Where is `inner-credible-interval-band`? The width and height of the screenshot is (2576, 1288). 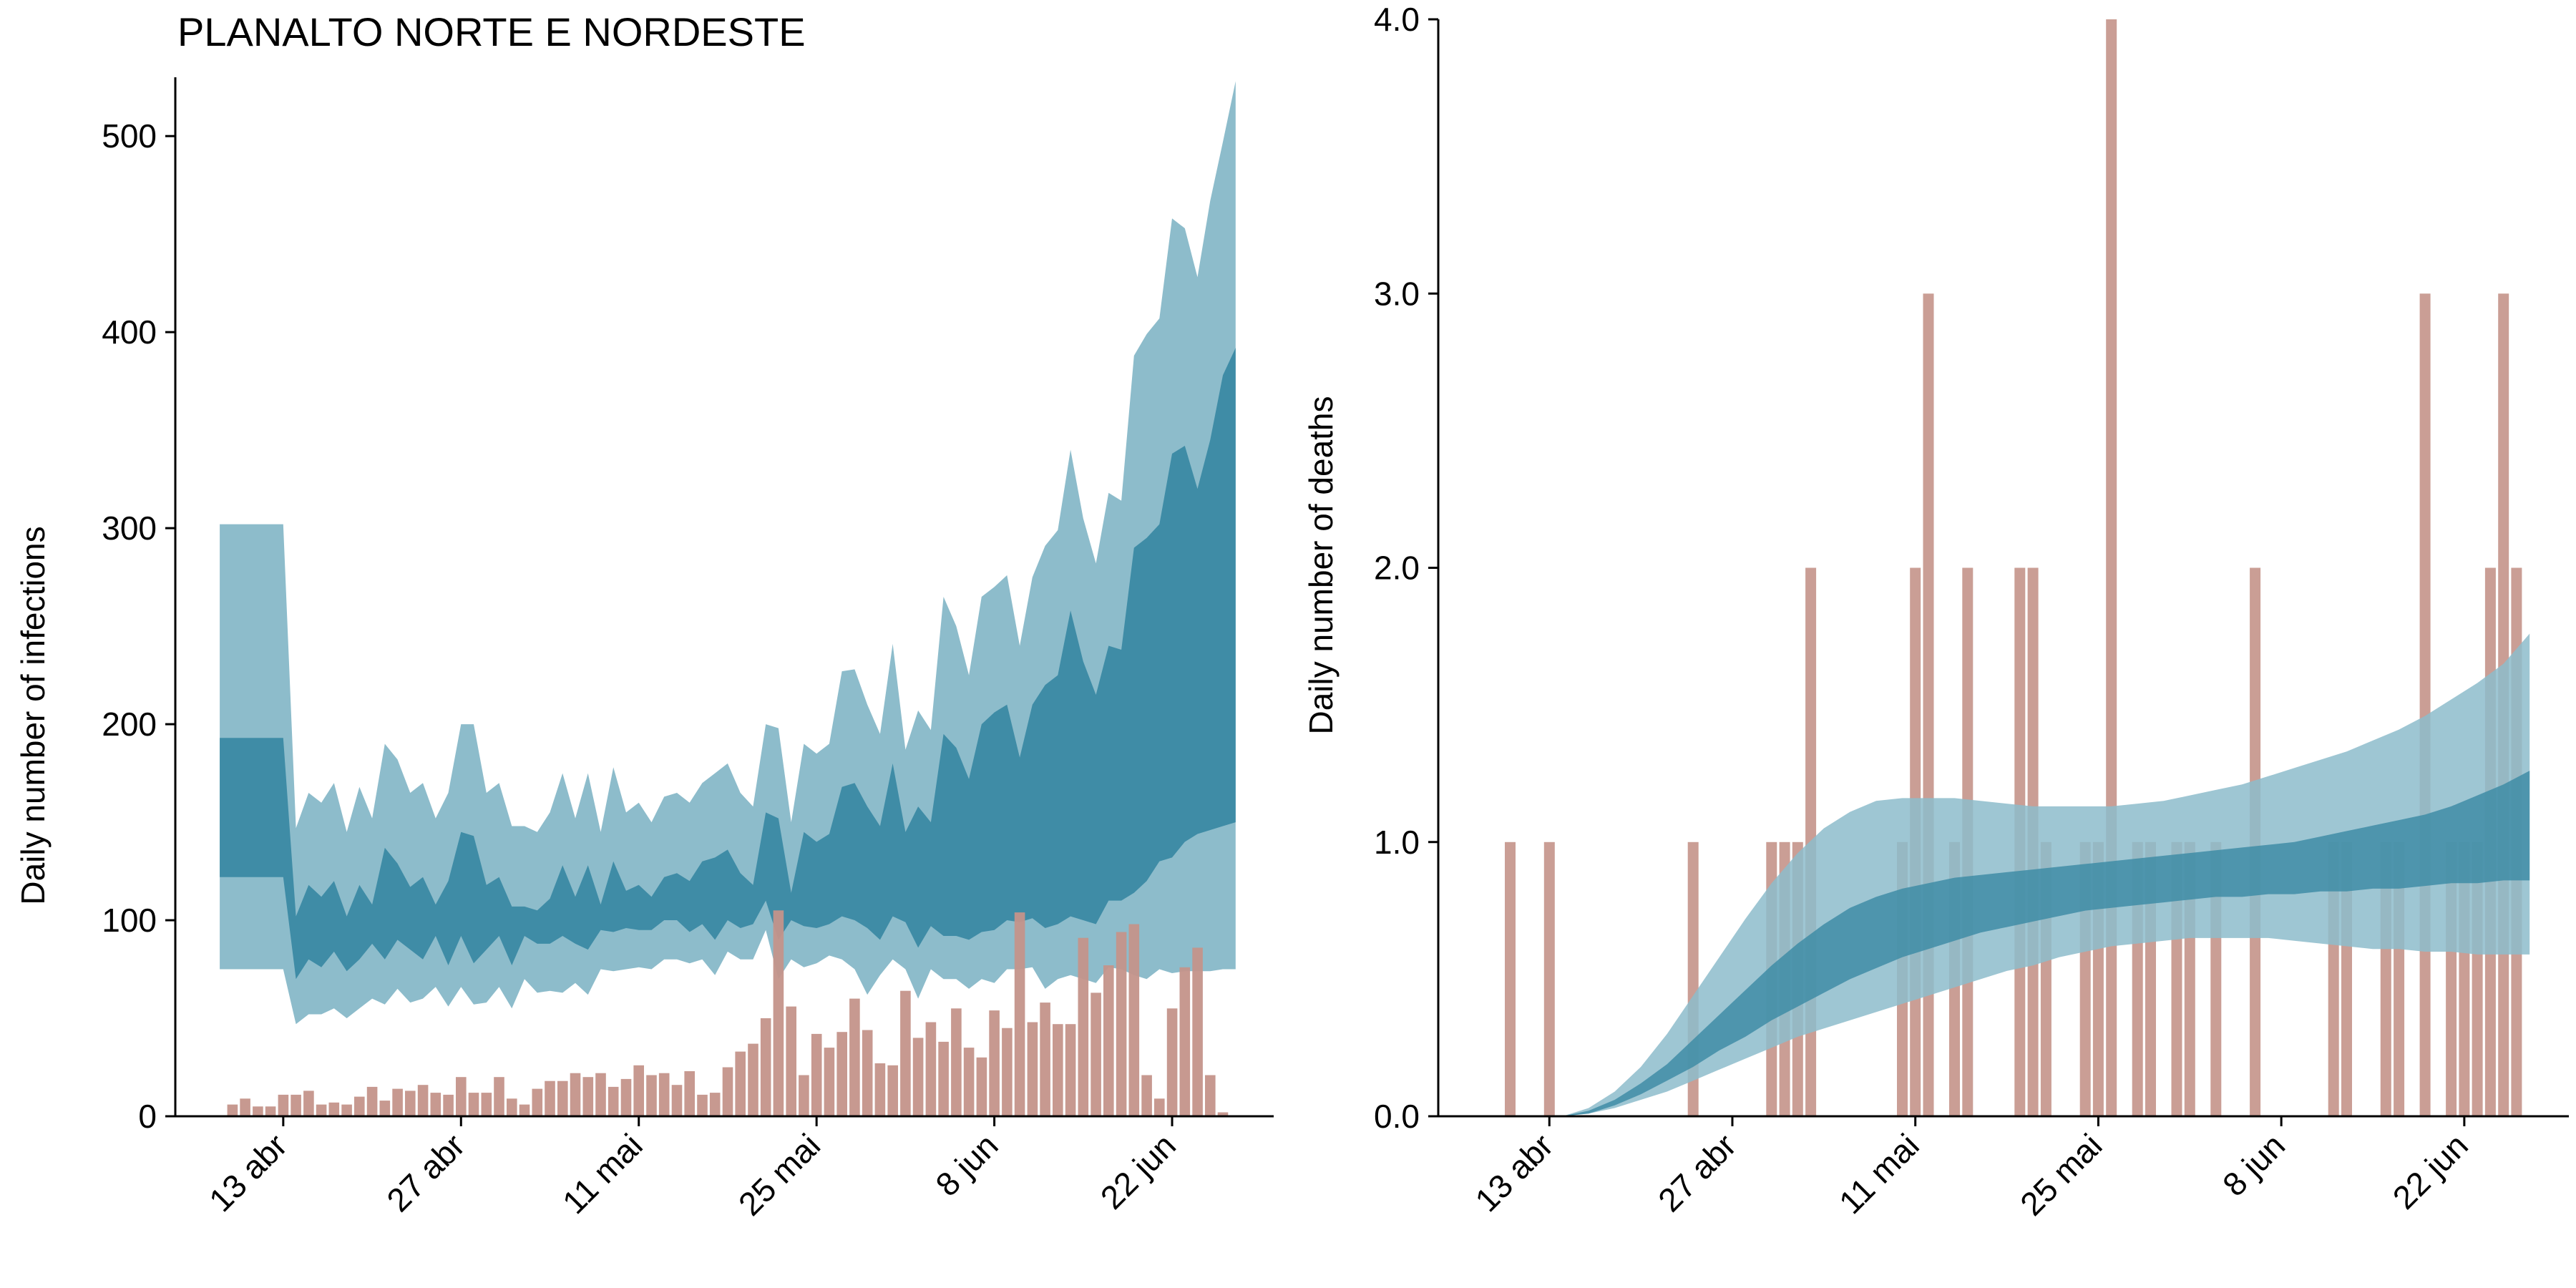
inner-credible-interval-band is located at coordinates (2046, 943).